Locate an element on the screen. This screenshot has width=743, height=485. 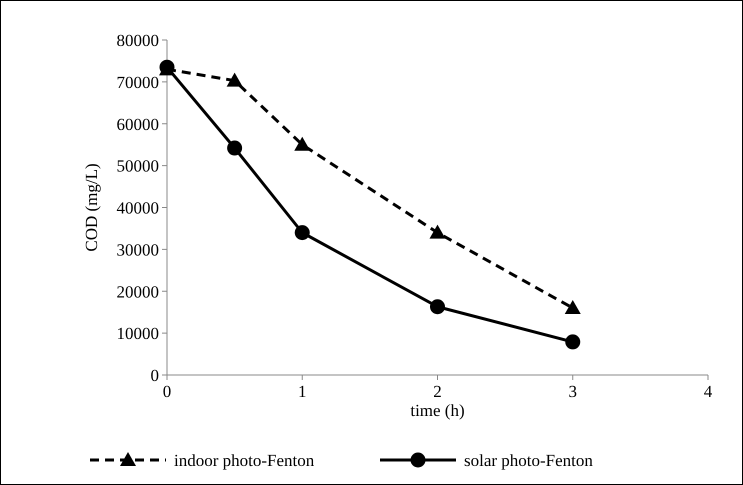
x-tick-label: 0 is located at coordinates (167, 391).